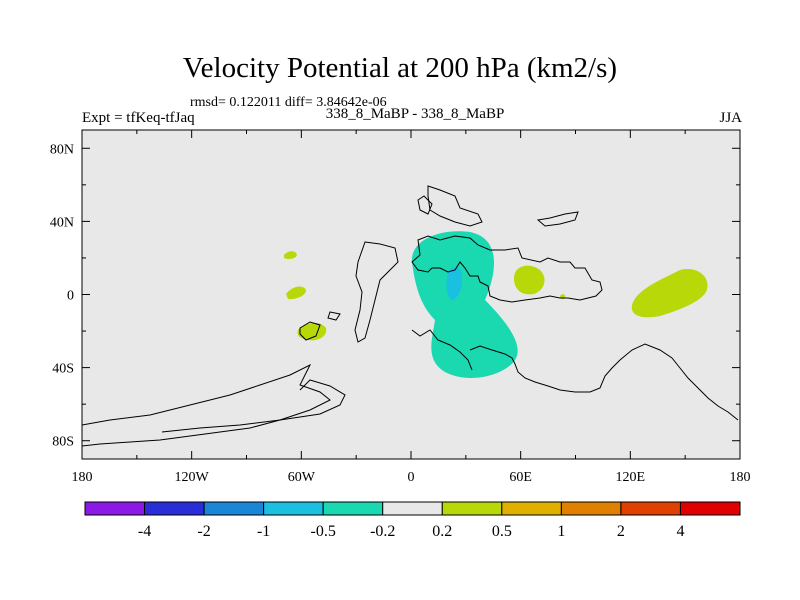 The height and width of the screenshot is (600, 800). I want to click on colorbar-label: -0.5, so click(323, 531).